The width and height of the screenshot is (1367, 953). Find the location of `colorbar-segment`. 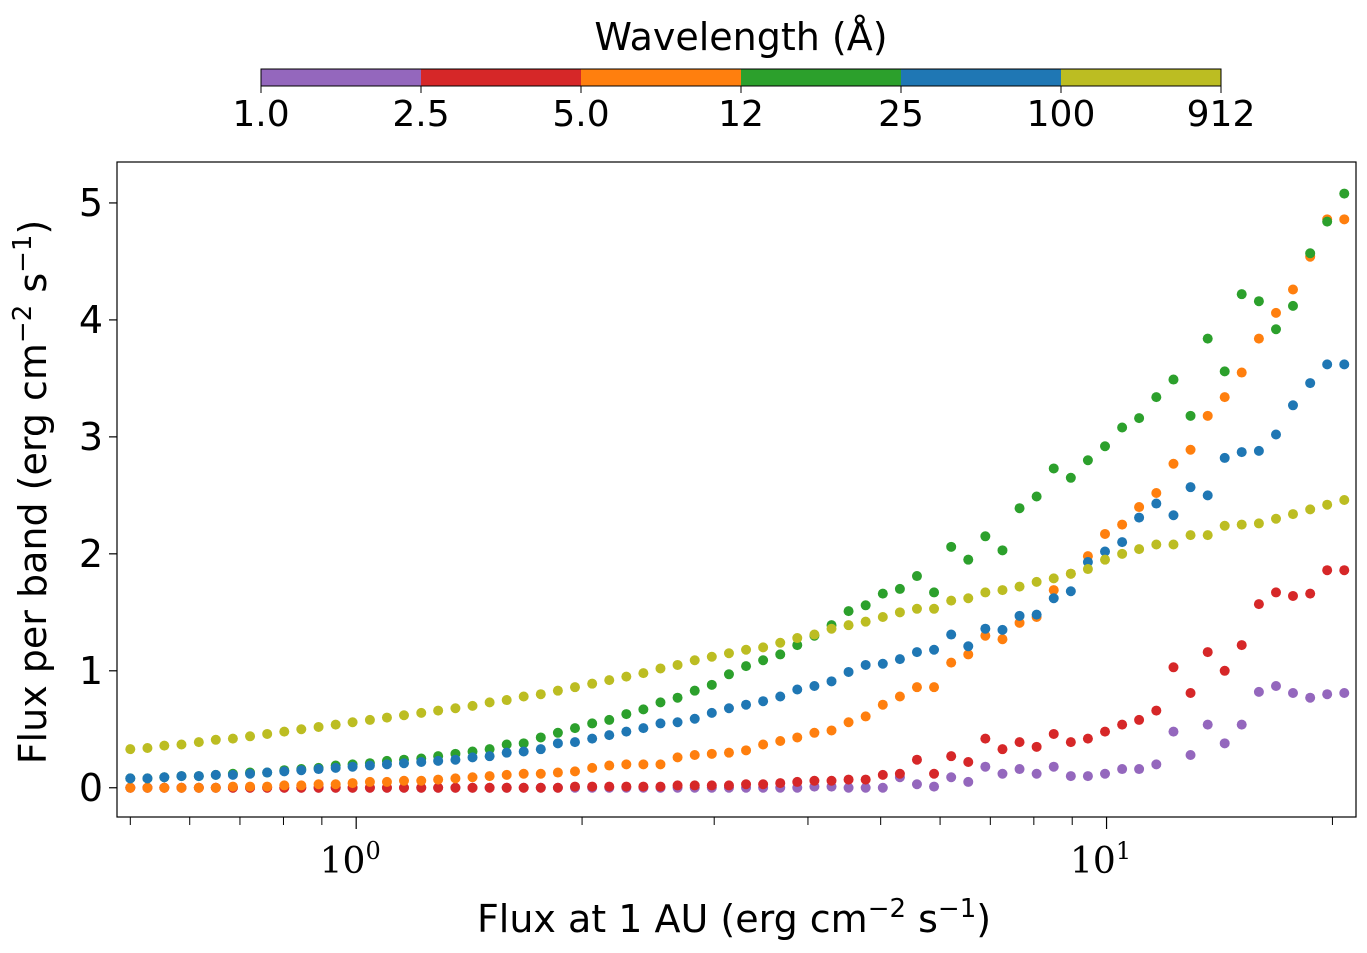

colorbar-segment is located at coordinates (501, 77).